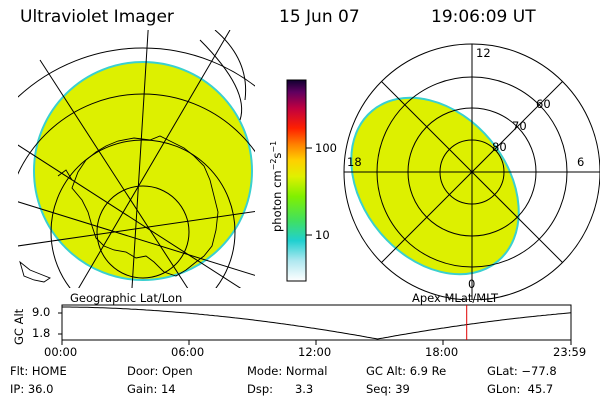 The height and width of the screenshot is (400, 600). Describe the element at coordinates (61, 352) in the screenshot. I see `time-tick-0000: 00:00` at that location.